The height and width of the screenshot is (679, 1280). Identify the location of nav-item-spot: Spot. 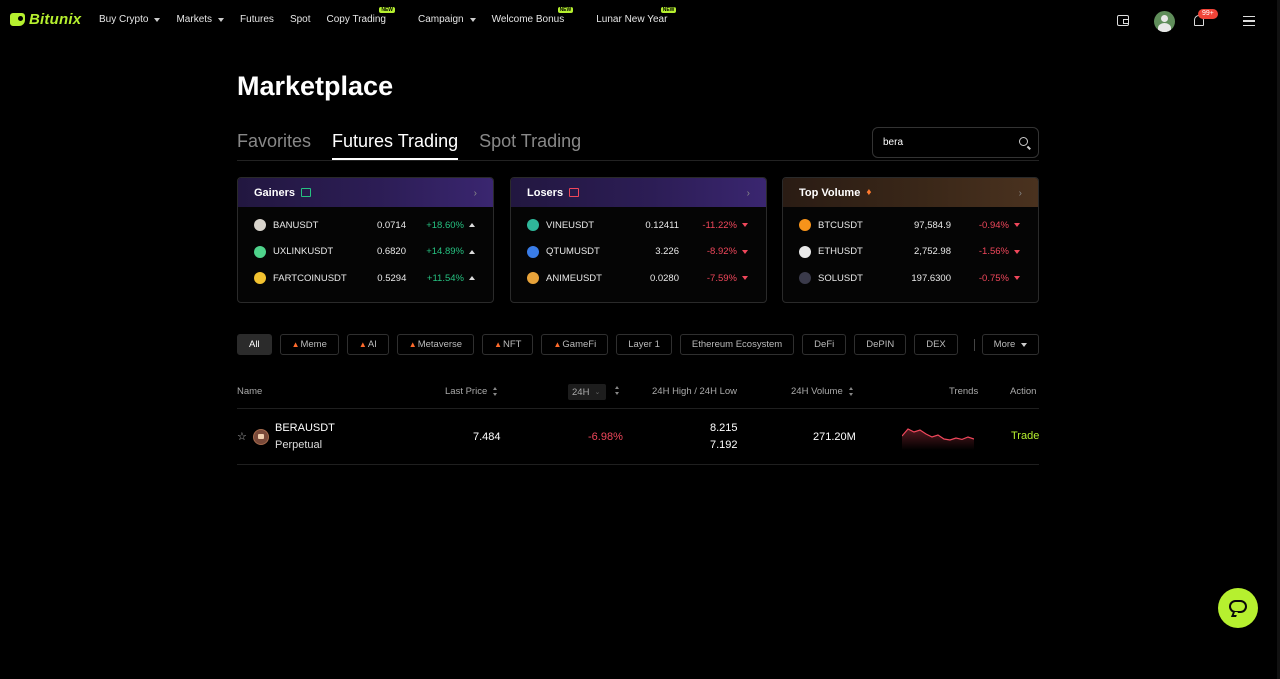
(300, 19).